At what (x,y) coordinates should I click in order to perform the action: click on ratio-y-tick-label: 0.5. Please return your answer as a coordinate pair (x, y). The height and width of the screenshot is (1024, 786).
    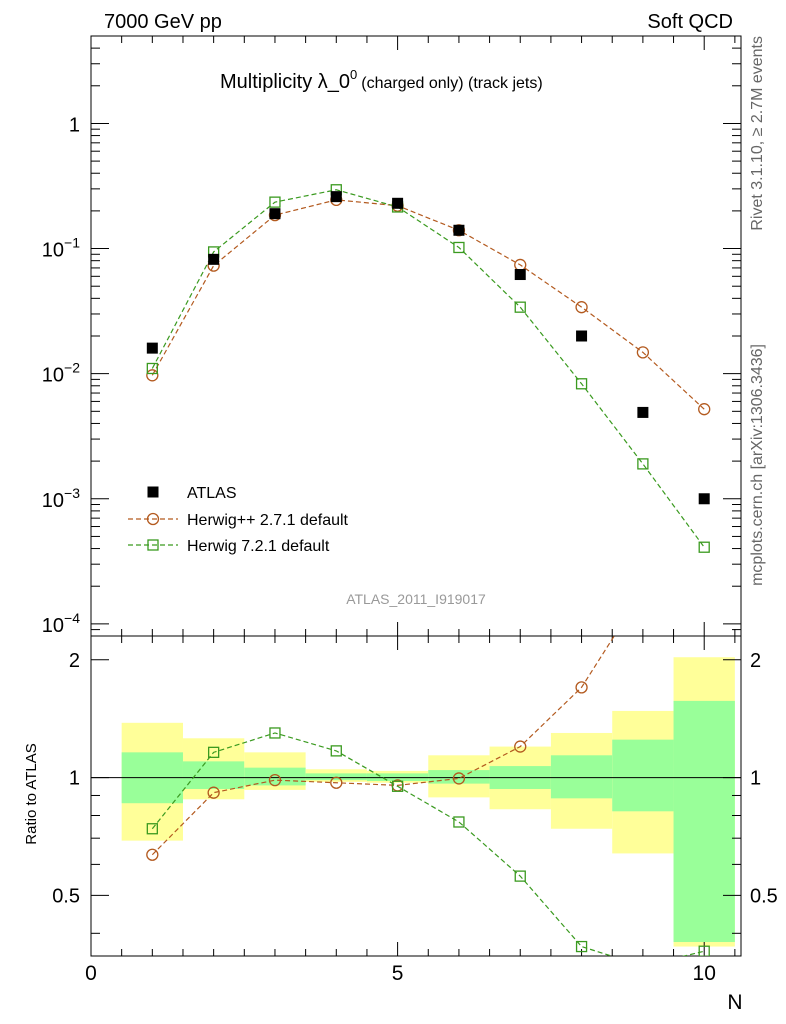
    Looking at the image, I should click on (66, 896).